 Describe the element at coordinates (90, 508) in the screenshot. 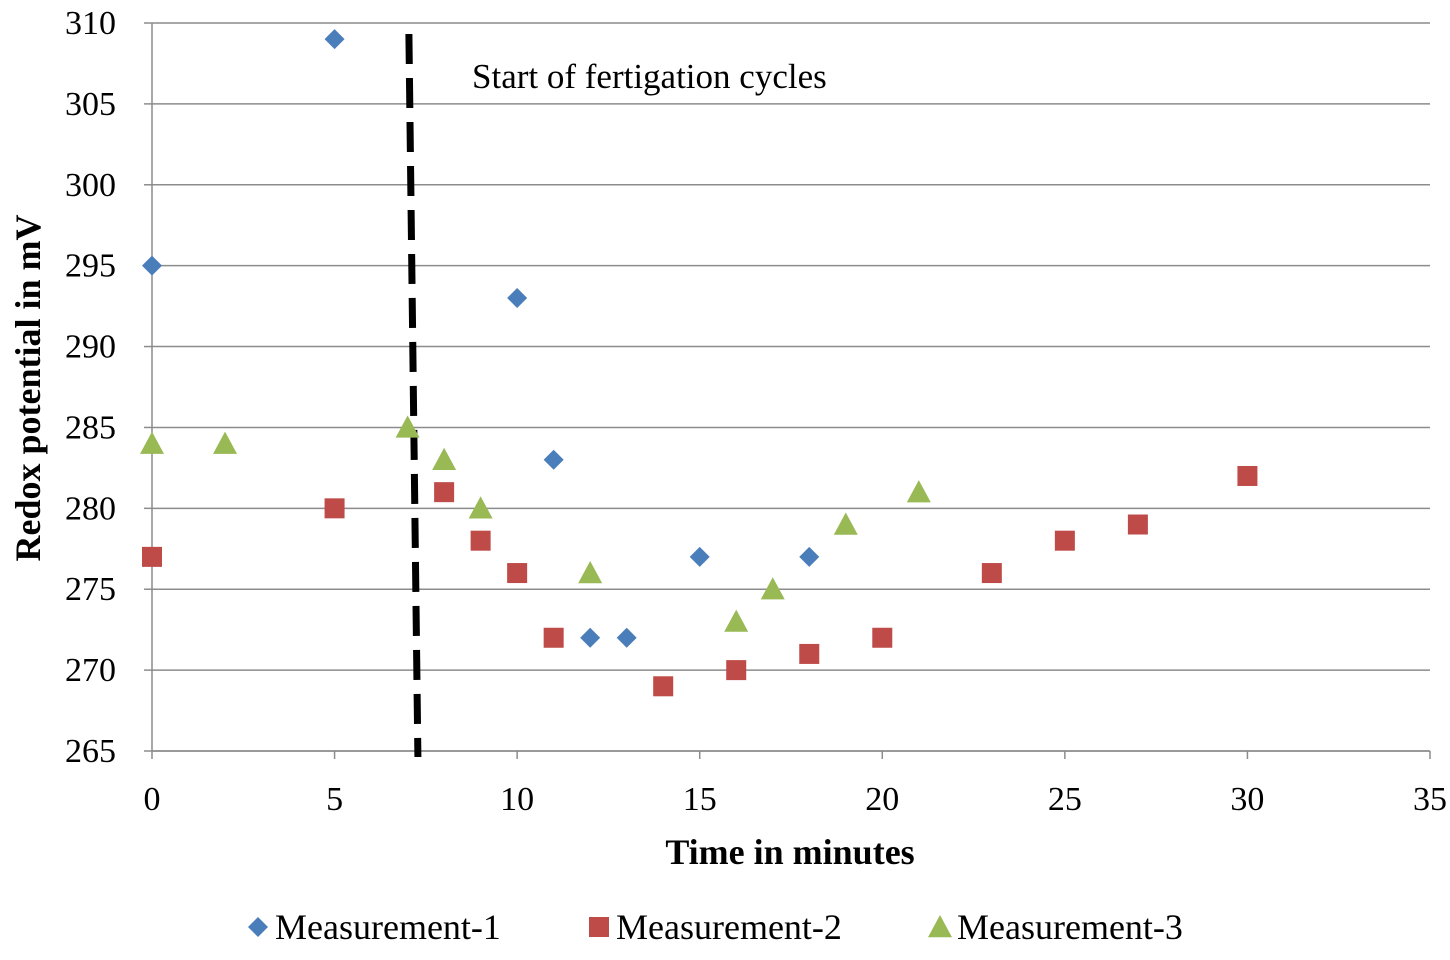

I see `y-tick-label: 280` at that location.